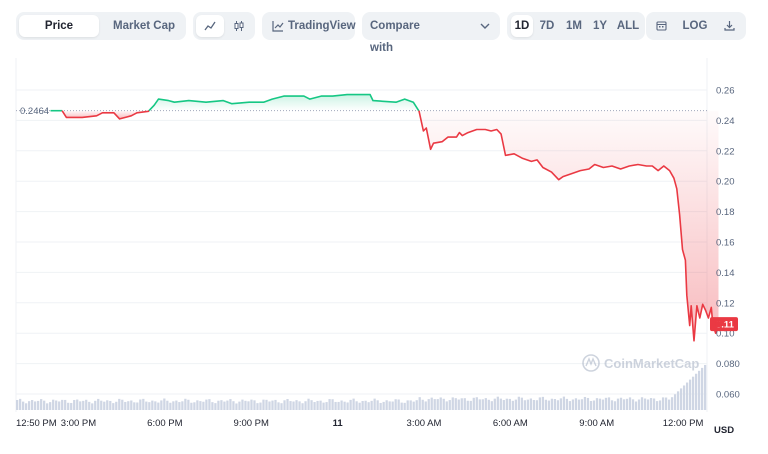  What do you see at coordinates (725, 334) in the screenshot?
I see `y-tick-label: 0.10` at bounding box center [725, 334].